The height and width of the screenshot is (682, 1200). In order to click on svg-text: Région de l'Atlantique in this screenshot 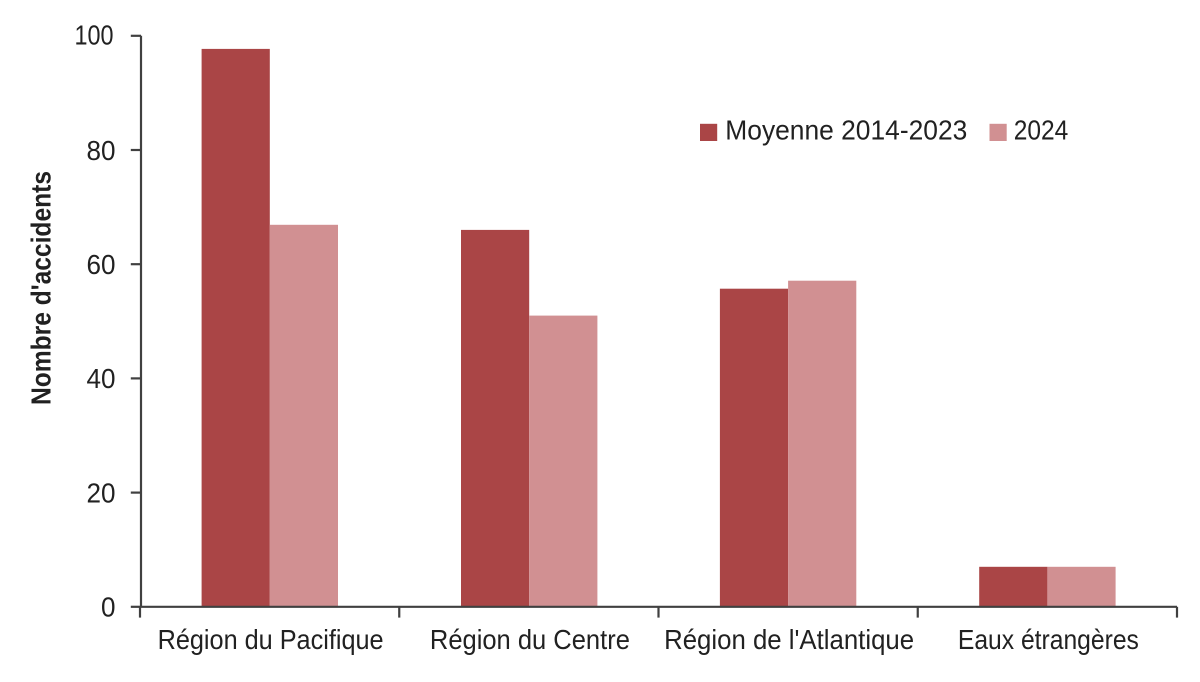, I will do `click(789, 639)`.